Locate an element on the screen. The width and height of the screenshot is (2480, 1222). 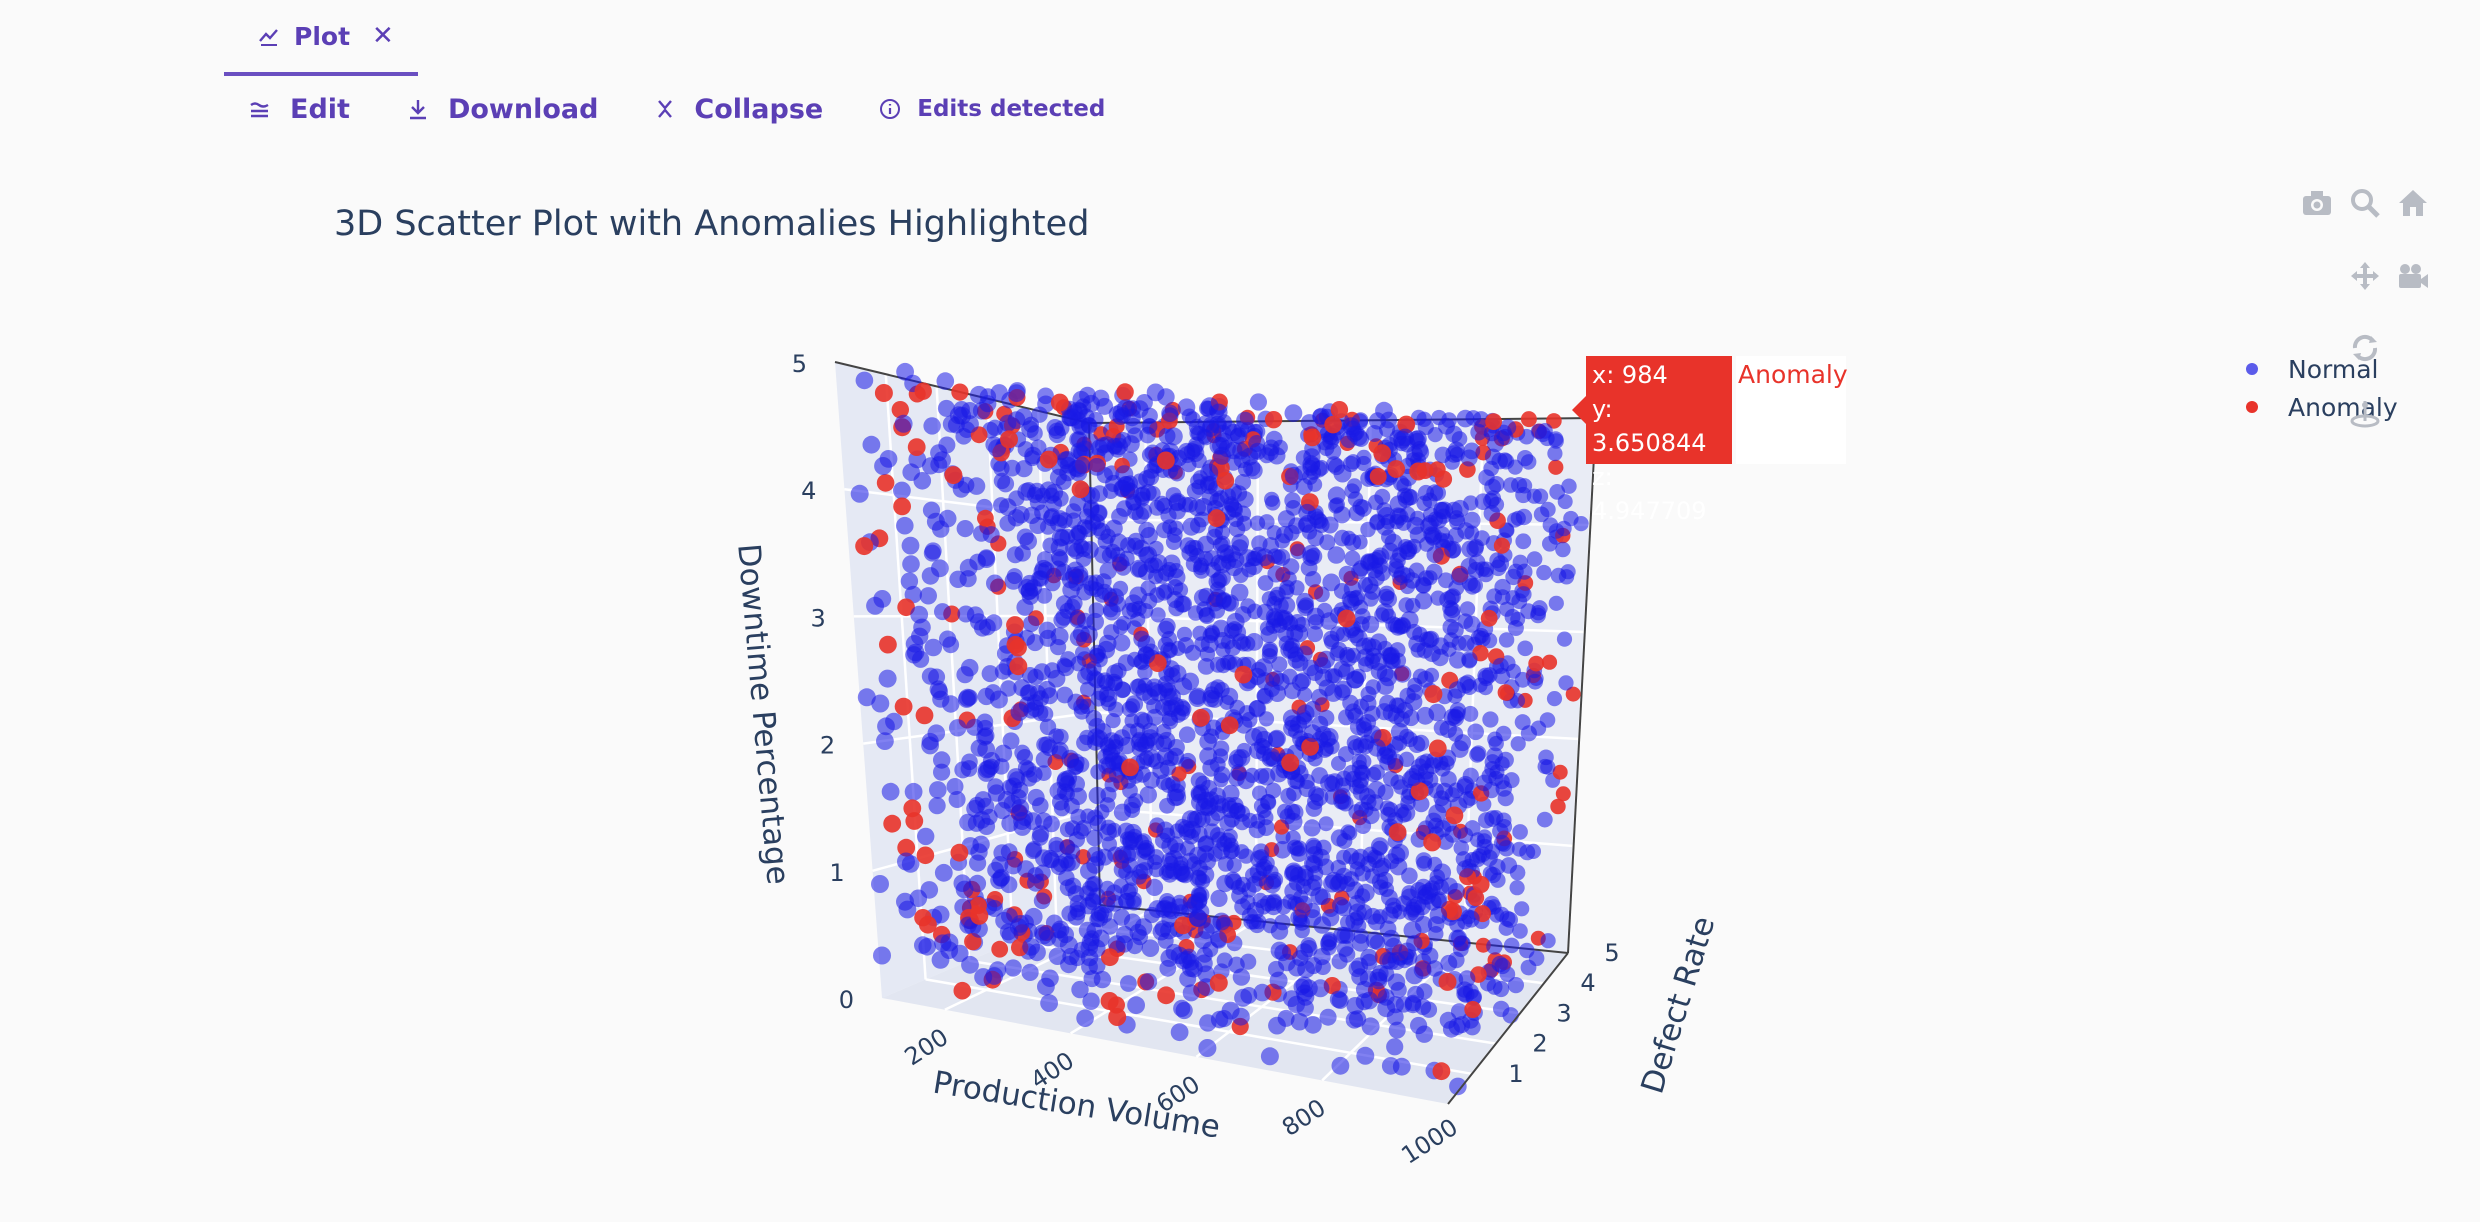
download-button: Download is located at coordinates (502, 109).